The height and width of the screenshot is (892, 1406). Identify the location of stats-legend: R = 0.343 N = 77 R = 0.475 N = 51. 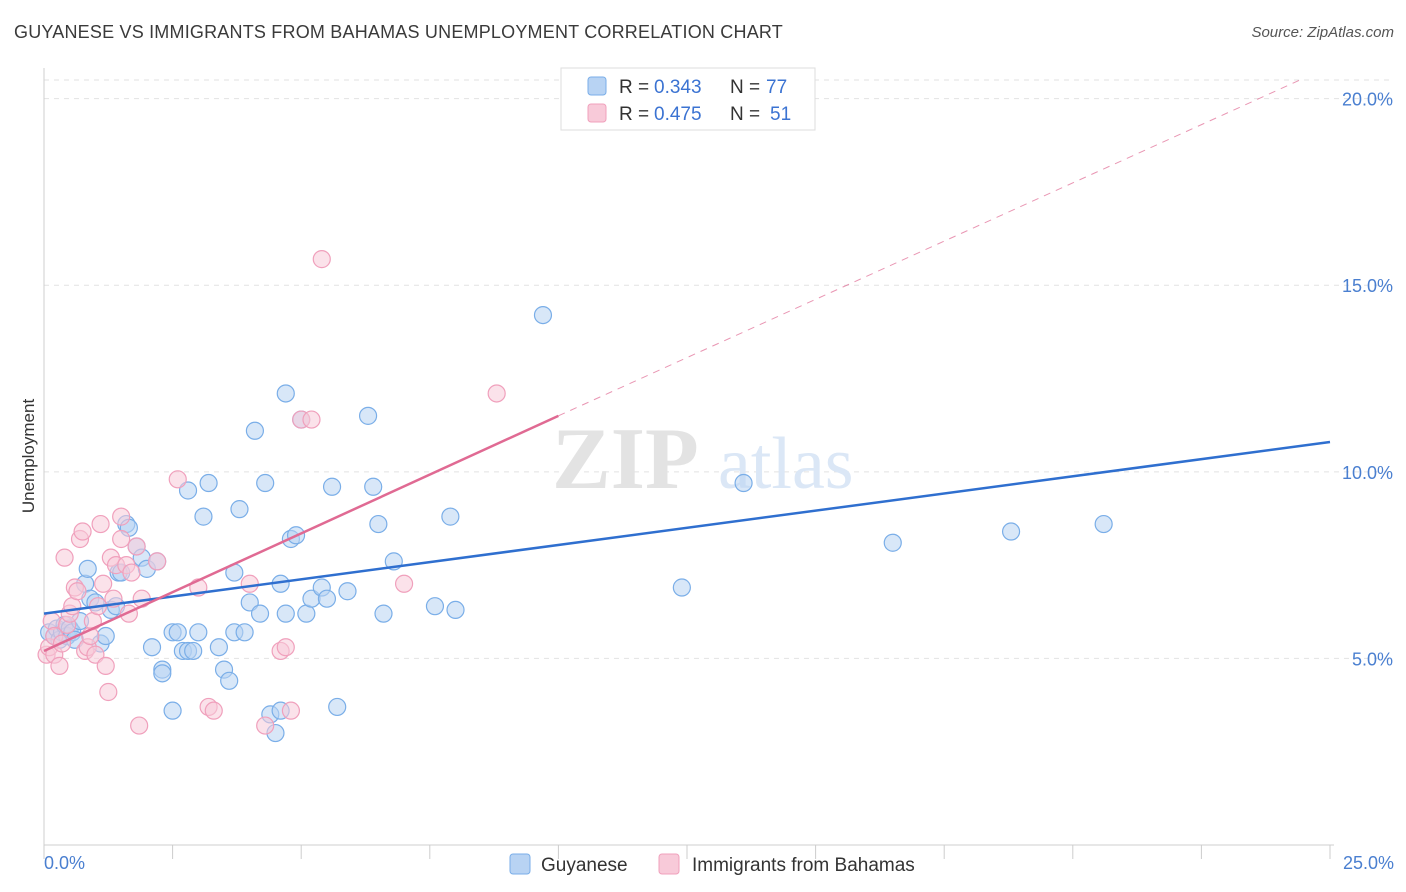
(688, 99).